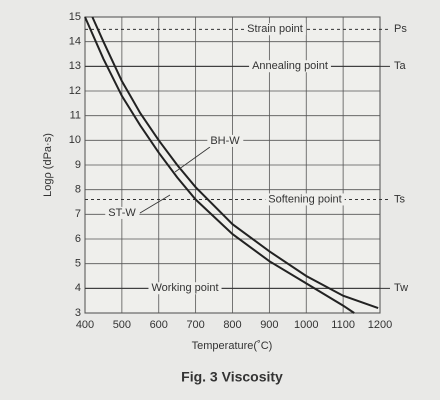 The image size is (440, 400). Describe the element at coordinates (232, 377) in the screenshot. I see `caption: Fig. 3 Viscosity` at that location.